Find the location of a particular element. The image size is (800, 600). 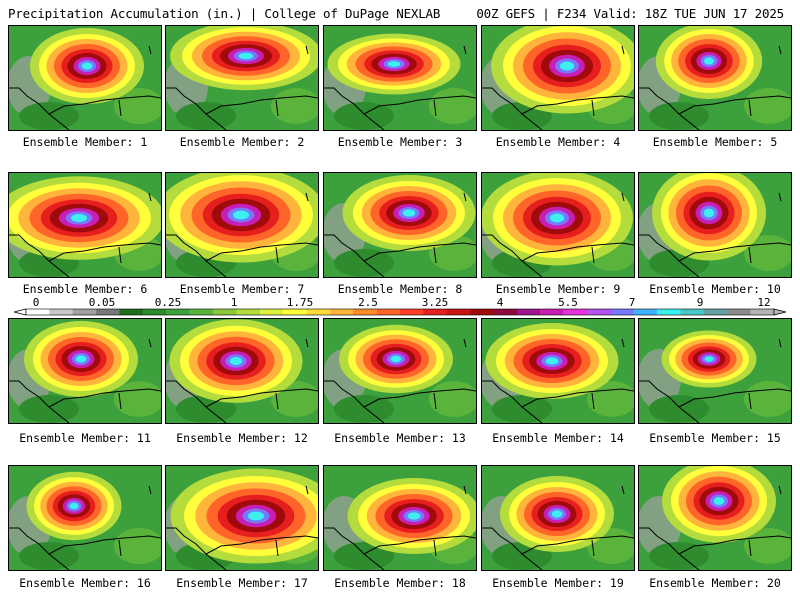

ensemble-member-label: Ensemble Member: 17 is located at coordinates (242, 583).